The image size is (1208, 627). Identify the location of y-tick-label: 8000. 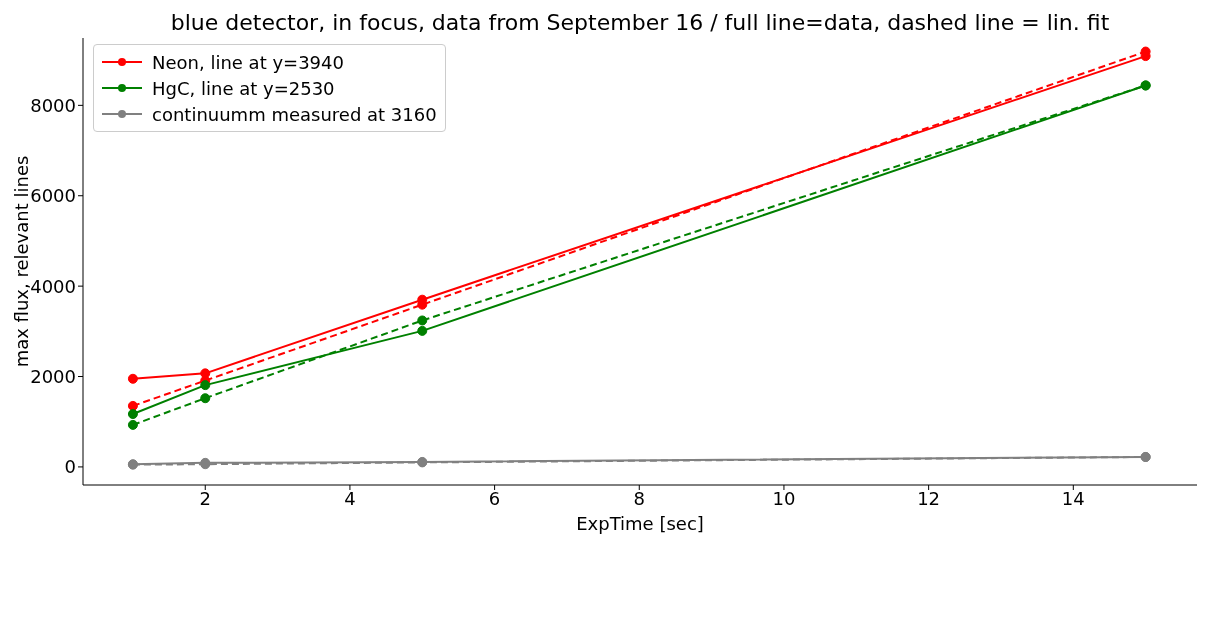
(53, 105).